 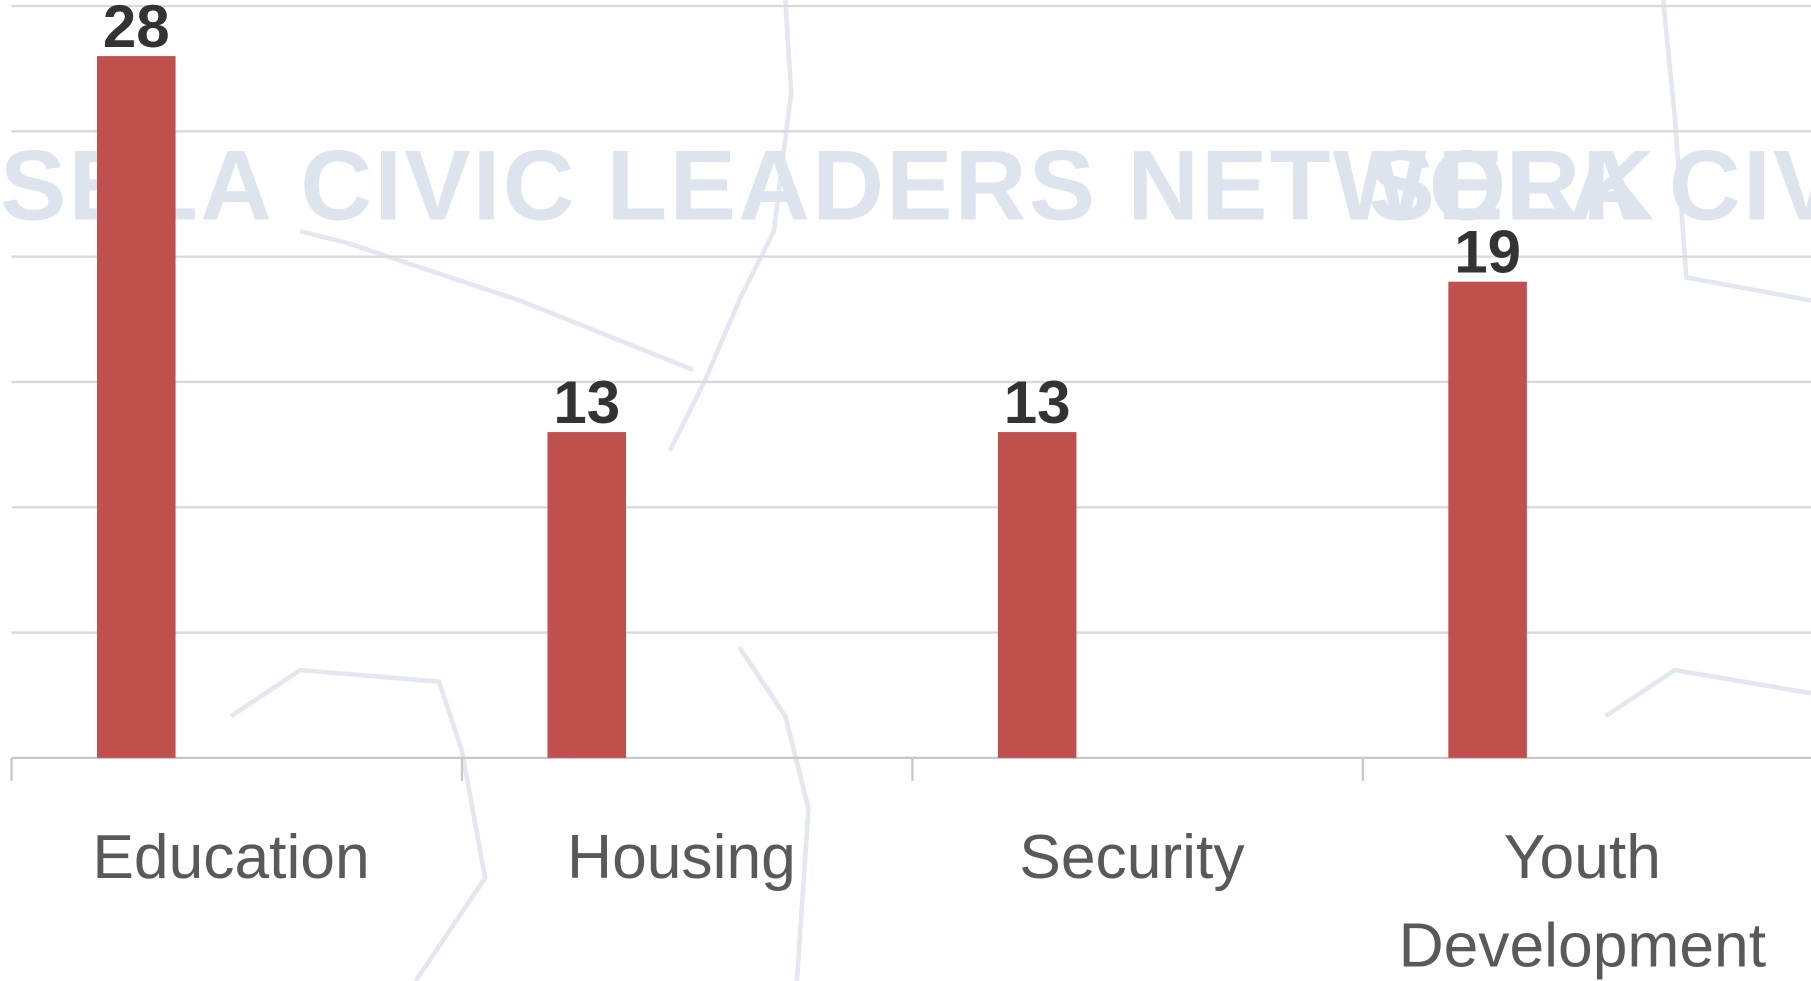 What do you see at coordinates (1132, 857) in the screenshot?
I see `x-tick-label: Security` at bounding box center [1132, 857].